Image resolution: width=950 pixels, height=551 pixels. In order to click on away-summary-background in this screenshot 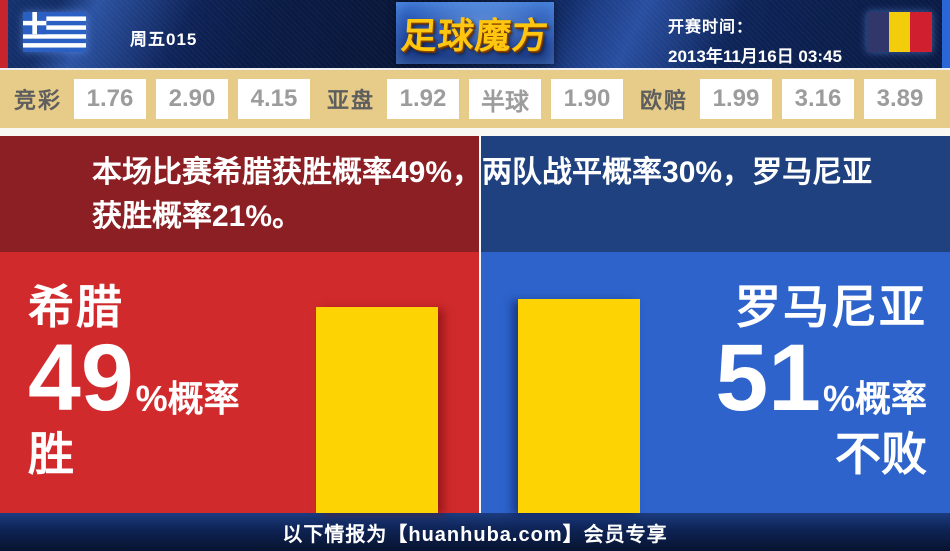, I will do `click(715, 194)`.